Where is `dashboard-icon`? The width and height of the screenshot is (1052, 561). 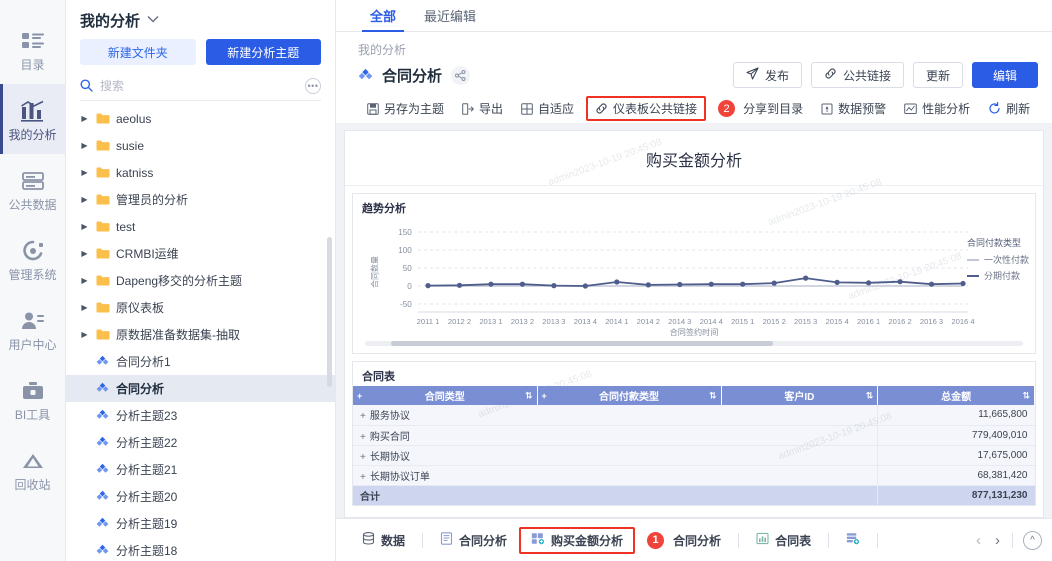
dashboard-icon is located at coordinates (538, 540).